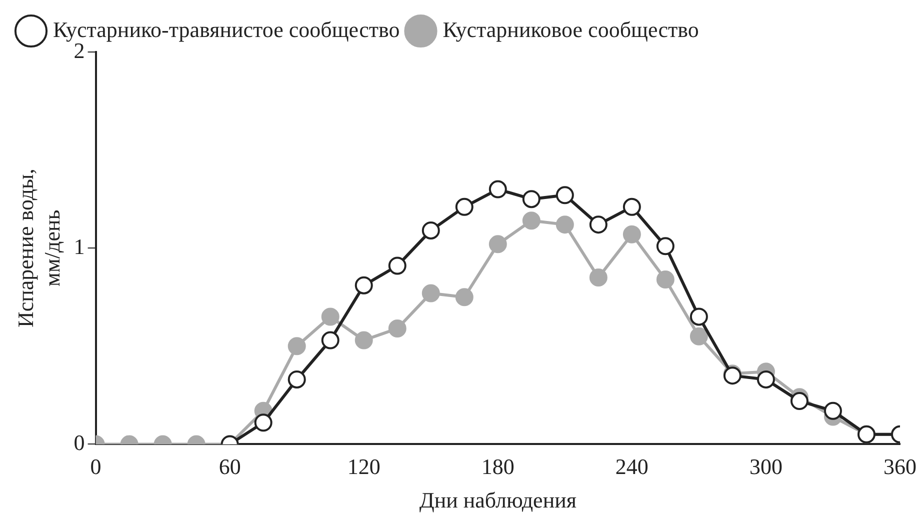 The height and width of the screenshot is (524, 920). Describe the element at coordinates (900, 467) in the screenshot. I see `x-tick-label: 360` at that location.